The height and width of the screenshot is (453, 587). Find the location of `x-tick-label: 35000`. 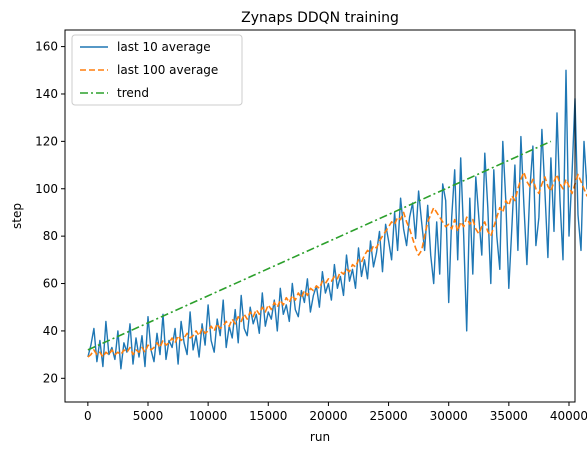

x-tick-label: 35000 is located at coordinates (509, 416).